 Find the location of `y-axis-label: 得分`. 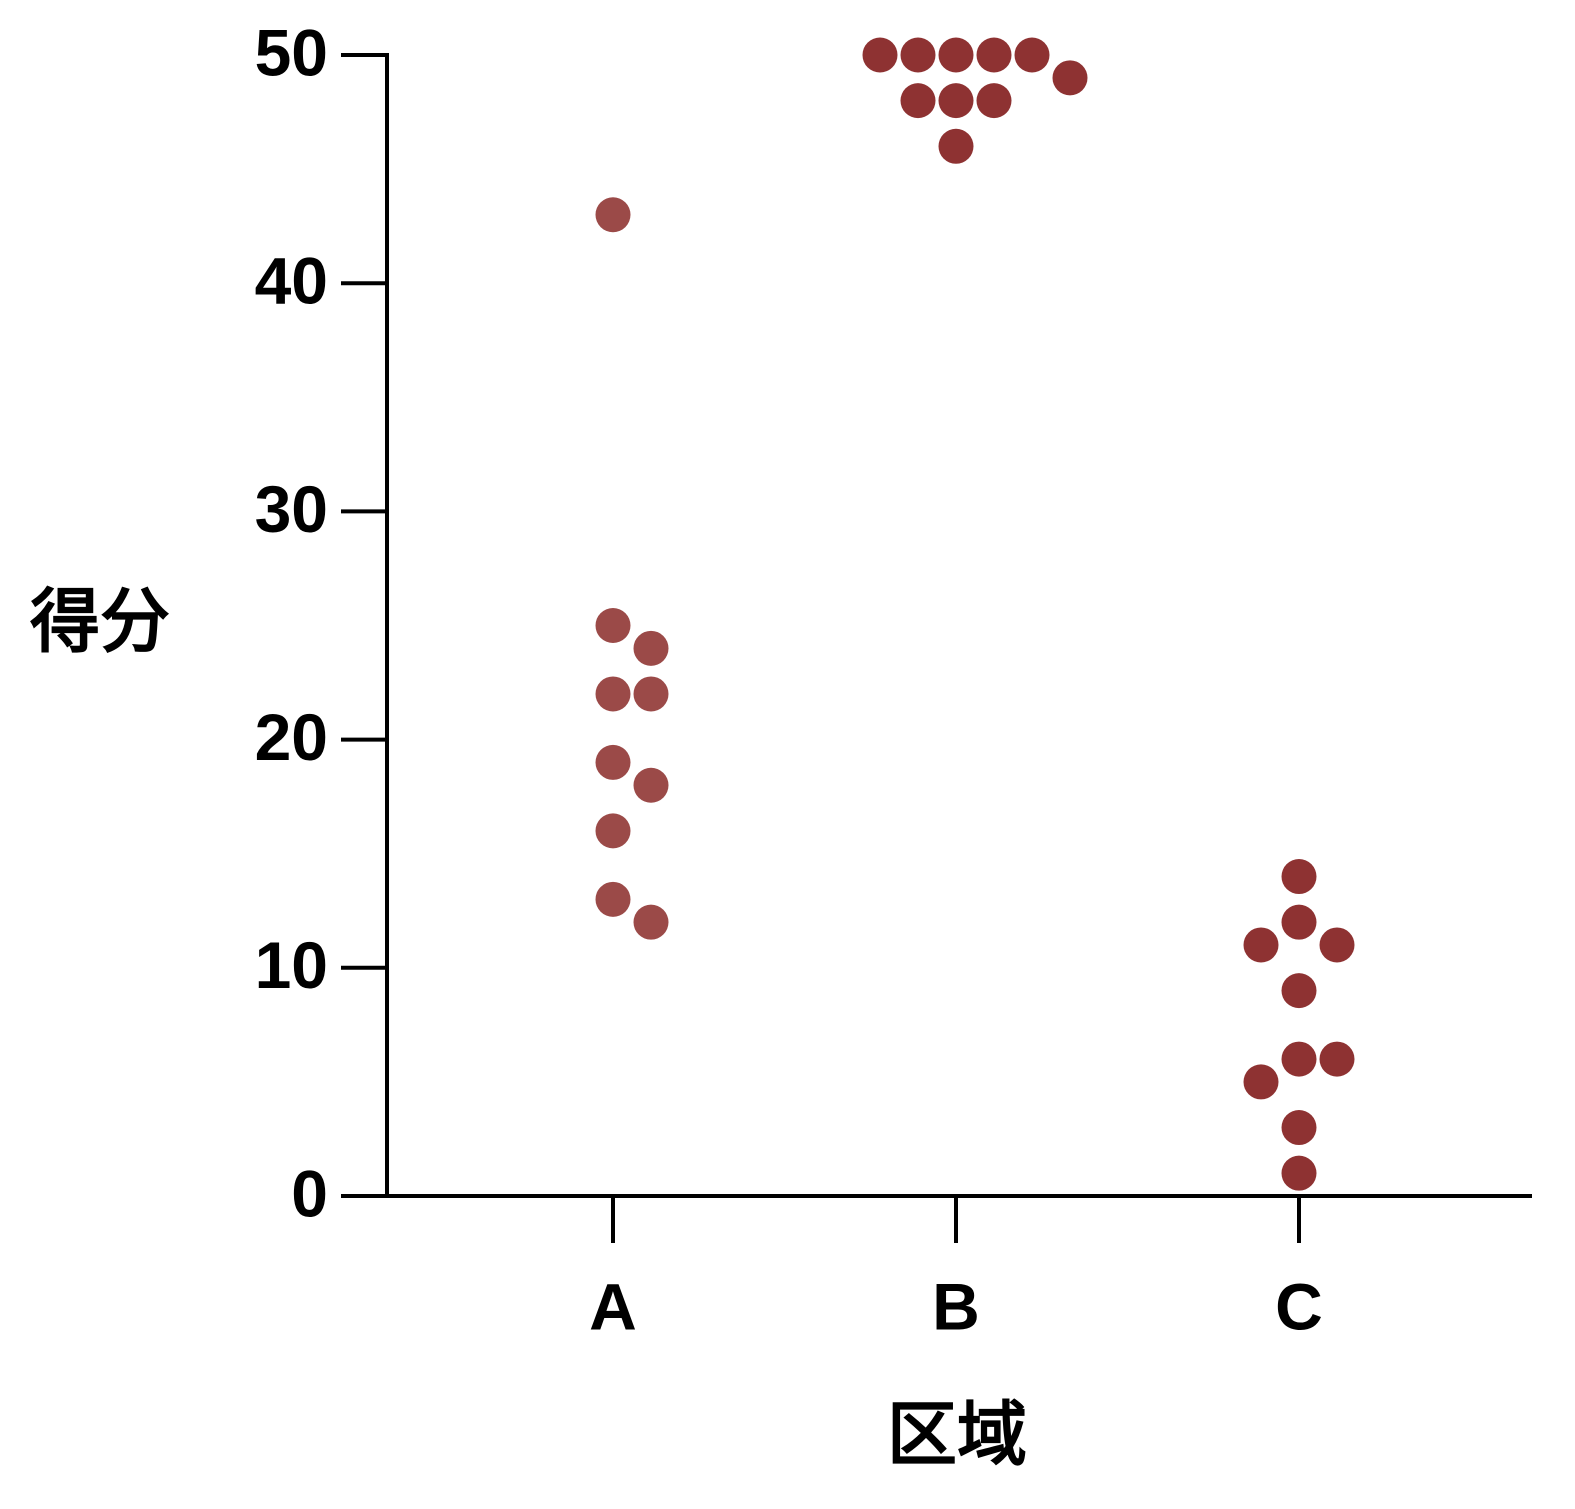

y-axis-label: 得分 is located at coordinates (100, 621).